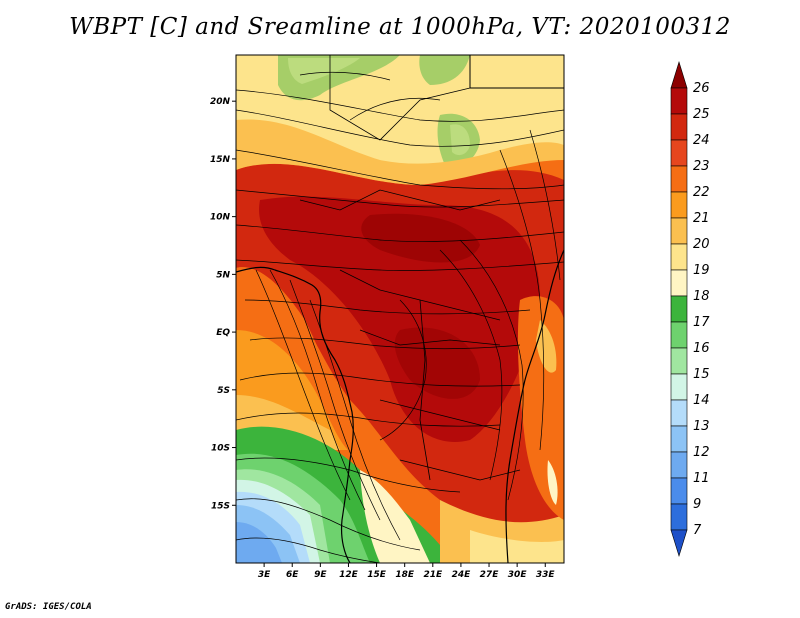  What do you see at coordinates (349, 575) in the screenshot?
I see `lon-tick-label: 12E` at bounding box center [349, 575].